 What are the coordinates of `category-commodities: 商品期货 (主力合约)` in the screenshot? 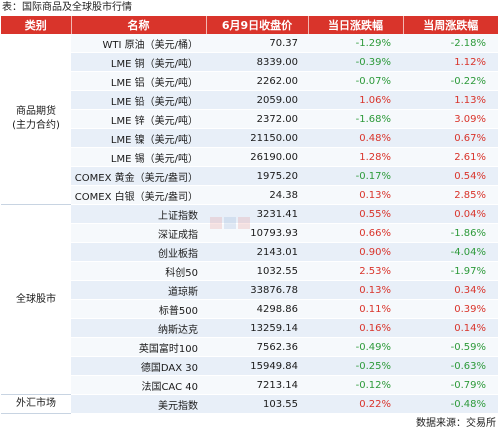 It's located at (36, 119).